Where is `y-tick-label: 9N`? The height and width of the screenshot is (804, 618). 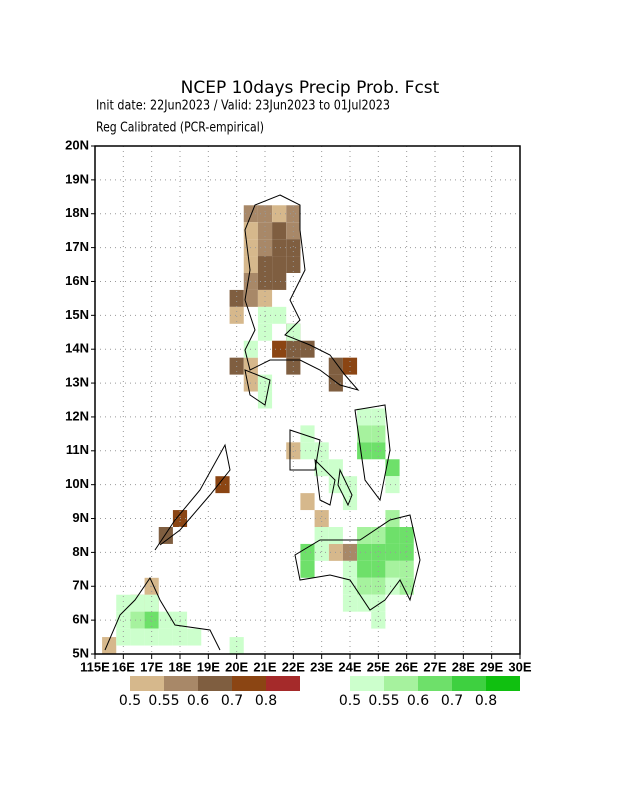 y-tick-label: 9N is located at coordinates (80, 517).